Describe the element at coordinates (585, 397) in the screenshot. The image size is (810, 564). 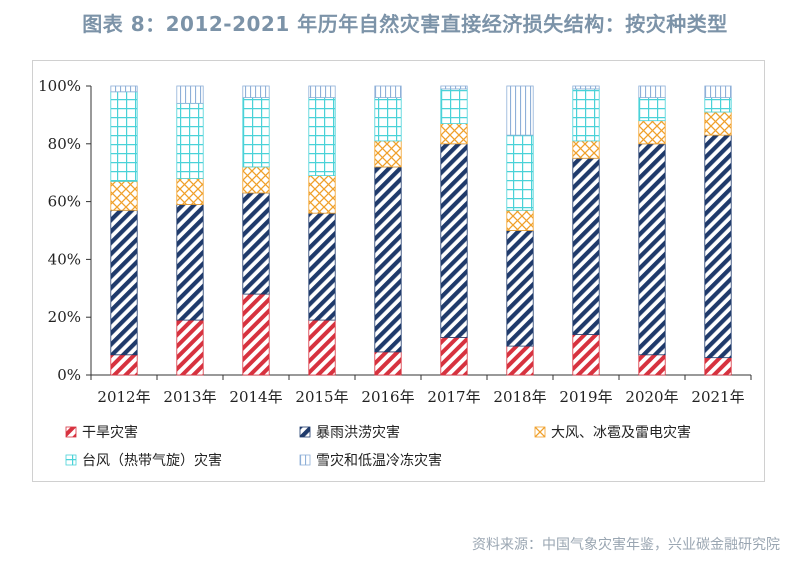
I see `x-tick-label: 2019年` at that location.